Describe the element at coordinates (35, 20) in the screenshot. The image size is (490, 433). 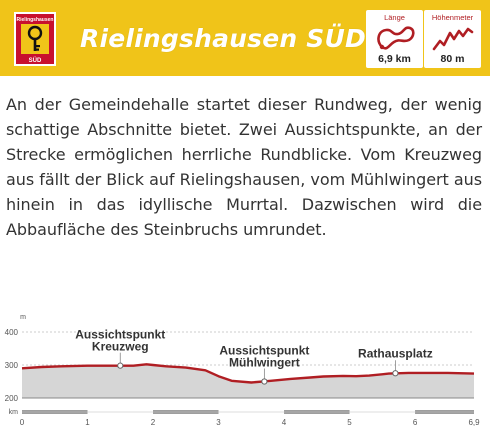
I see `svg-text: Rielingshausen` at that location.